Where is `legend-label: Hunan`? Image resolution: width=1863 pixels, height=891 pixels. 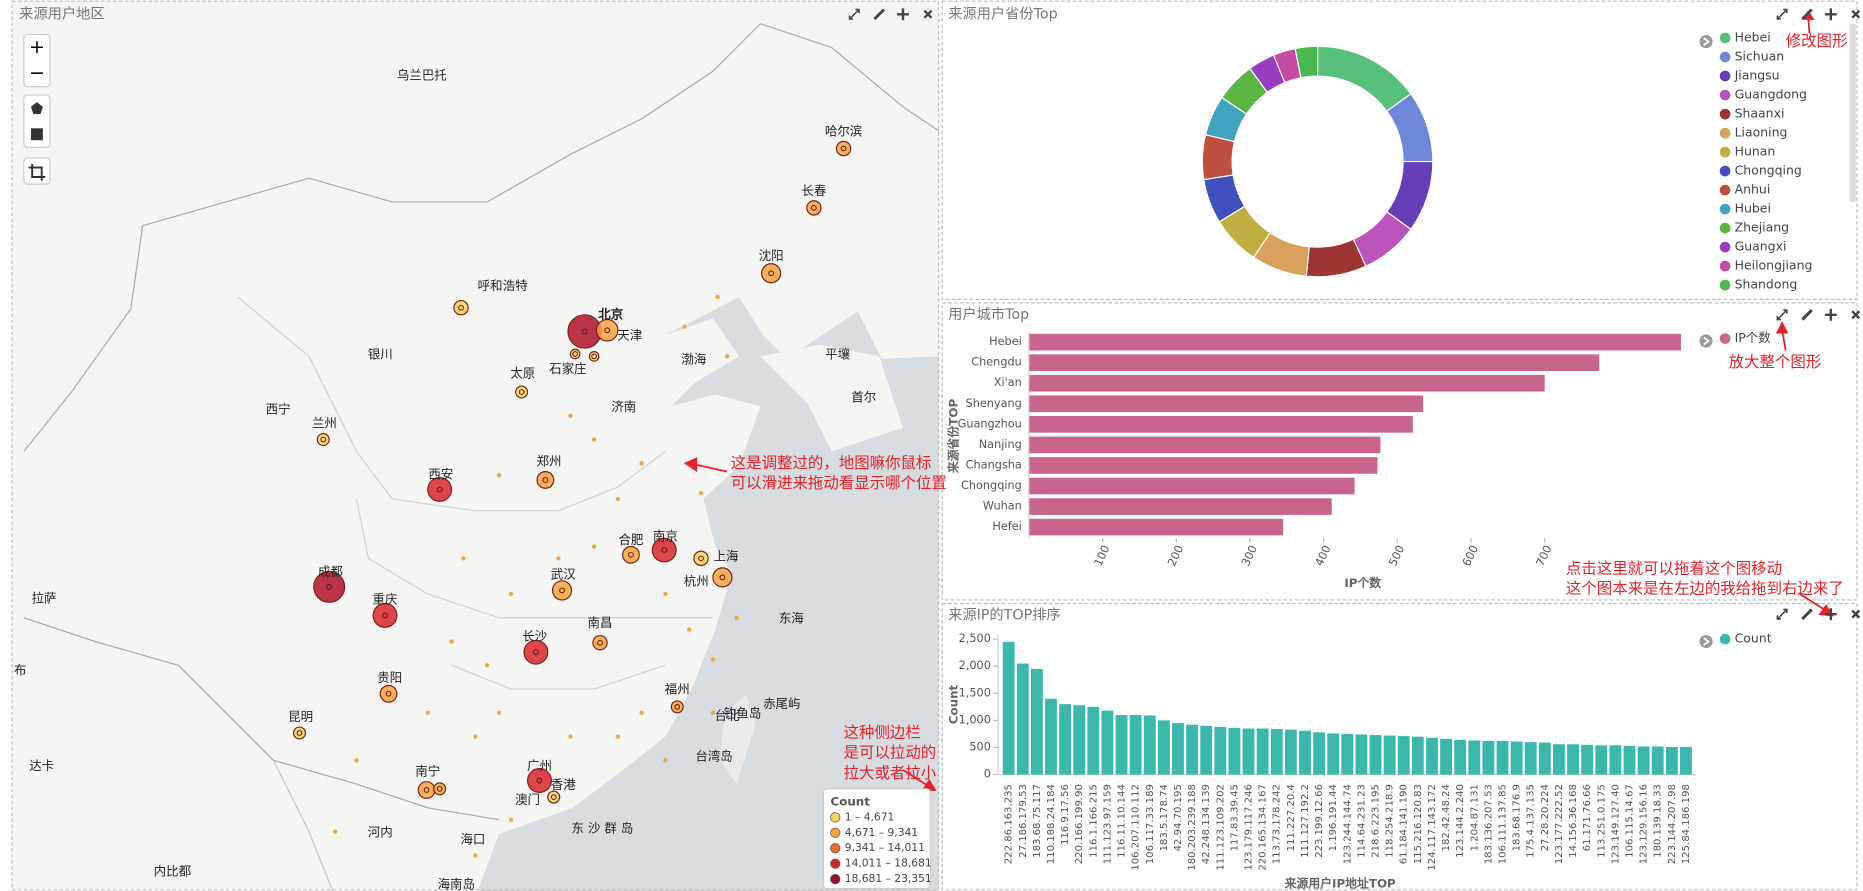
legend-label: Hunan is located at coordinates (1755, 151).